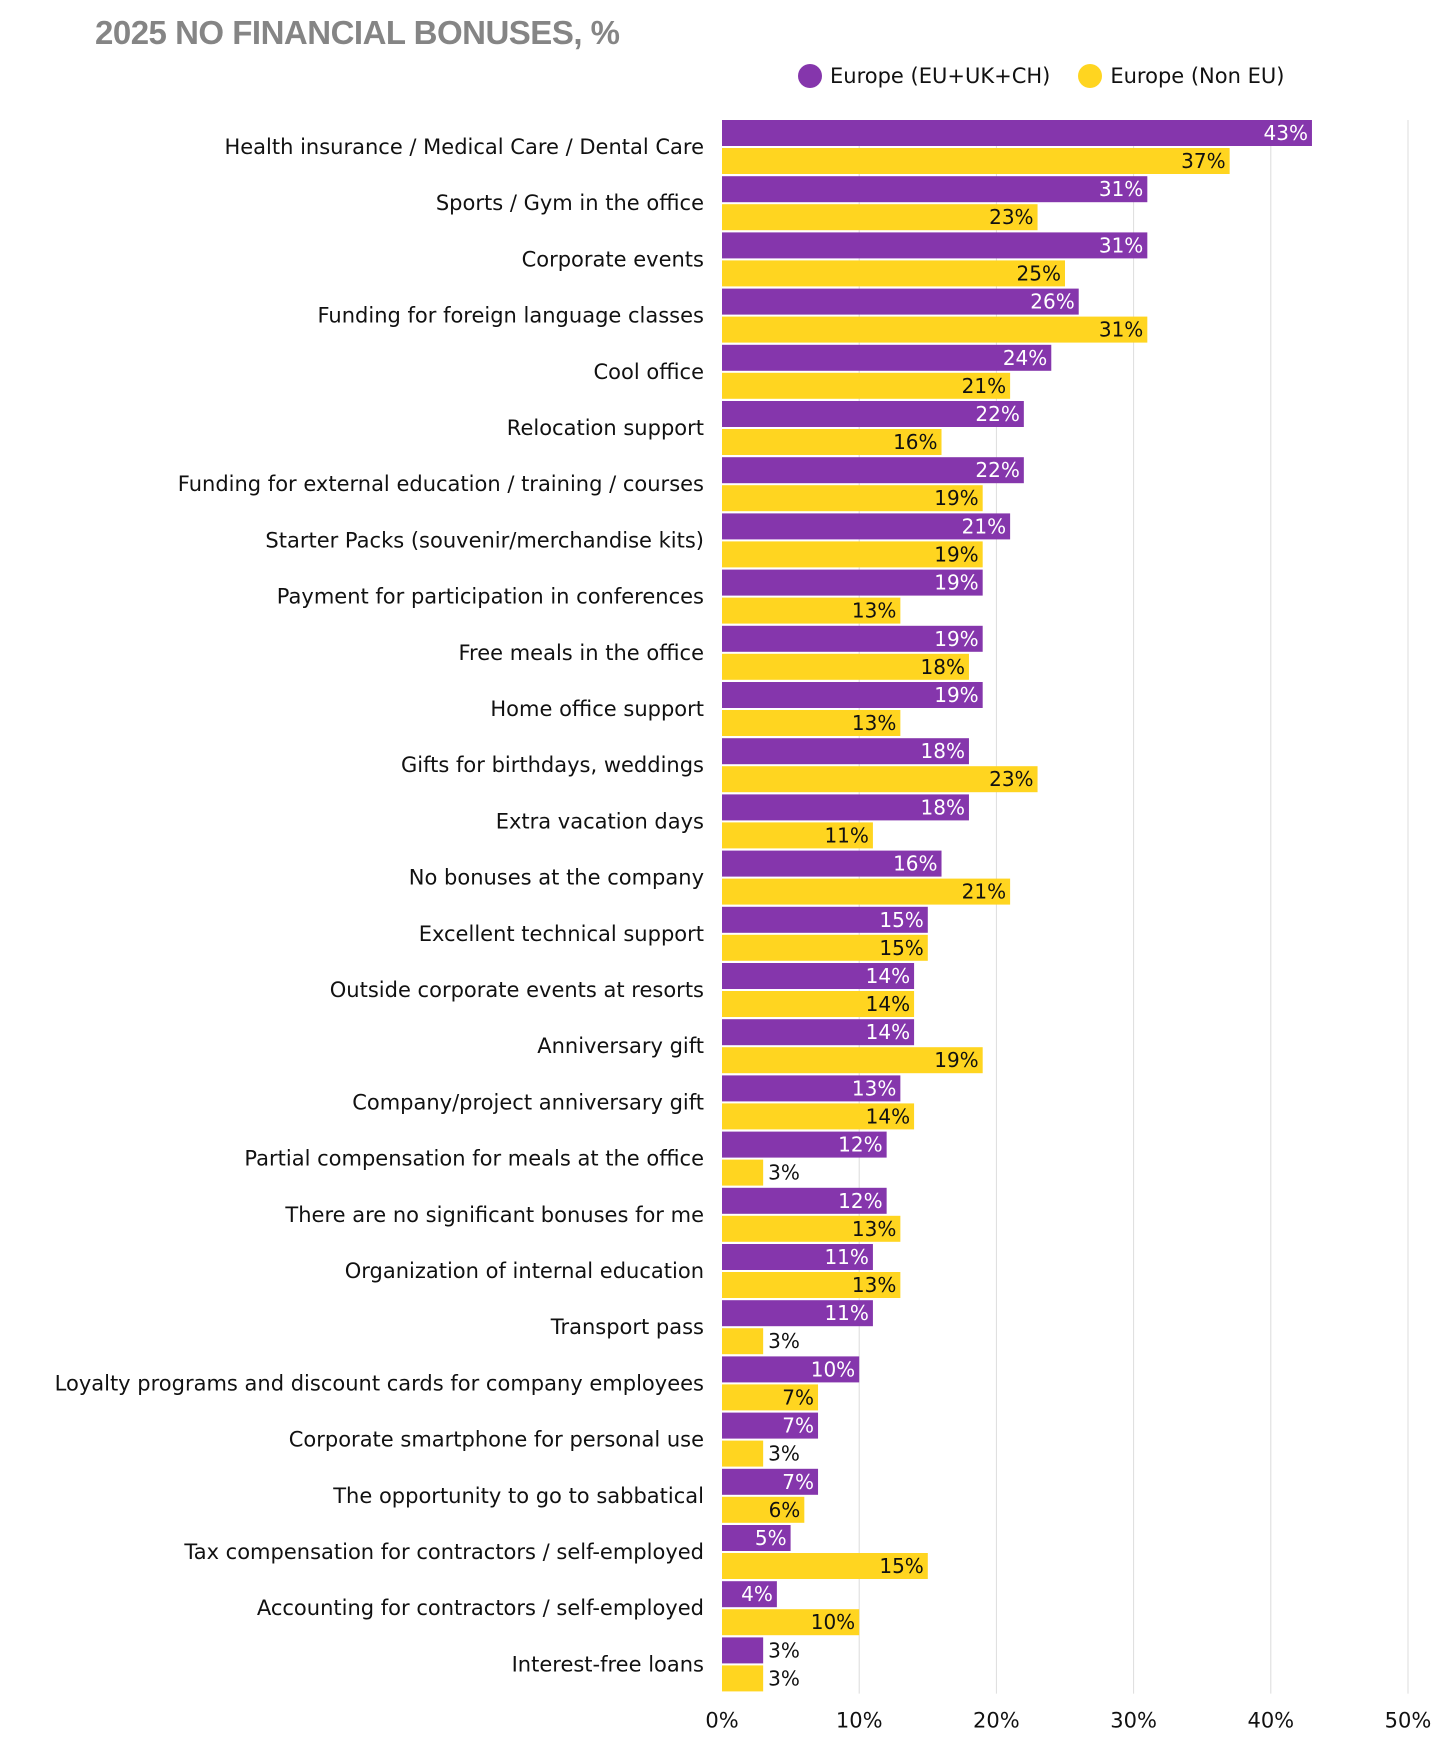 The height and width of the screenshot is (1746, 1448). I want to click on category-label: Corporate smartphone for personal use, so click(496, 1440).